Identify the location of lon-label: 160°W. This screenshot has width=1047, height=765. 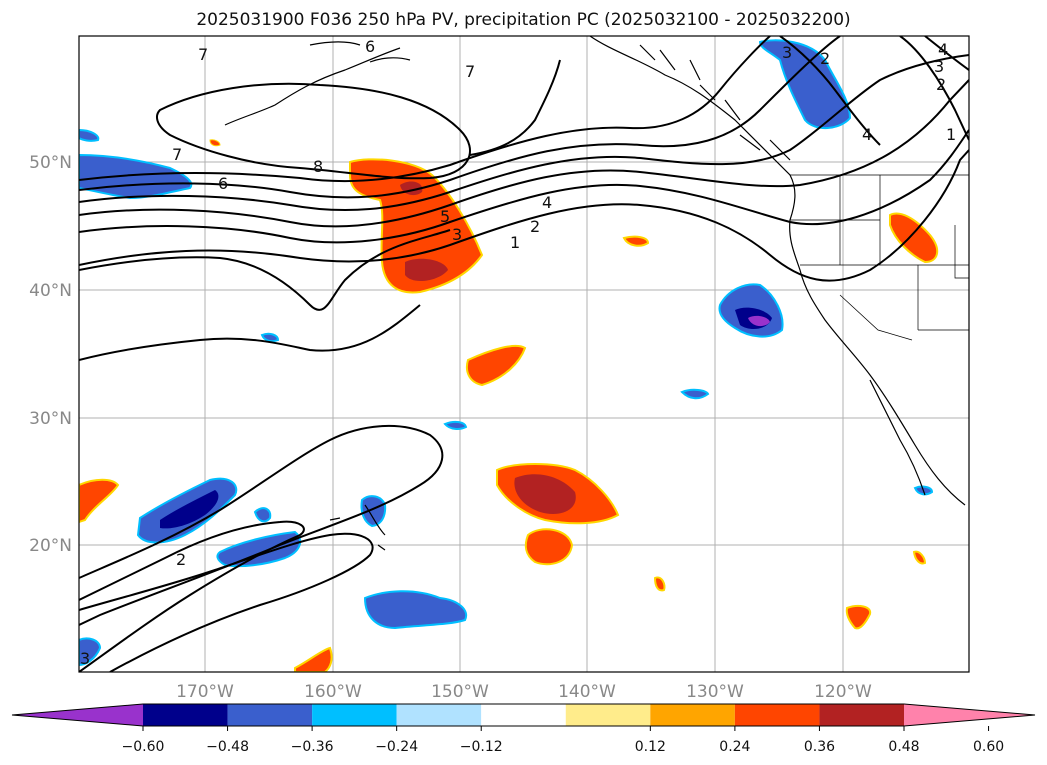
(333, 692).